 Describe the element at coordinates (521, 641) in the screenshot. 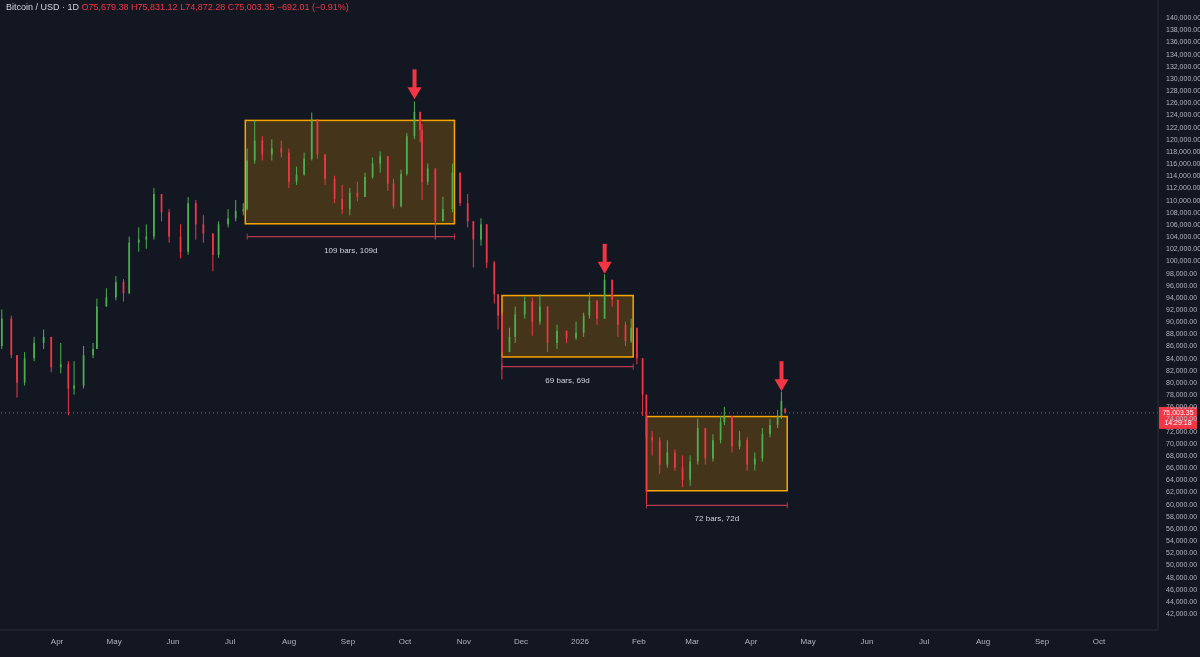

I see `x-tick-label: Dec` at that location.